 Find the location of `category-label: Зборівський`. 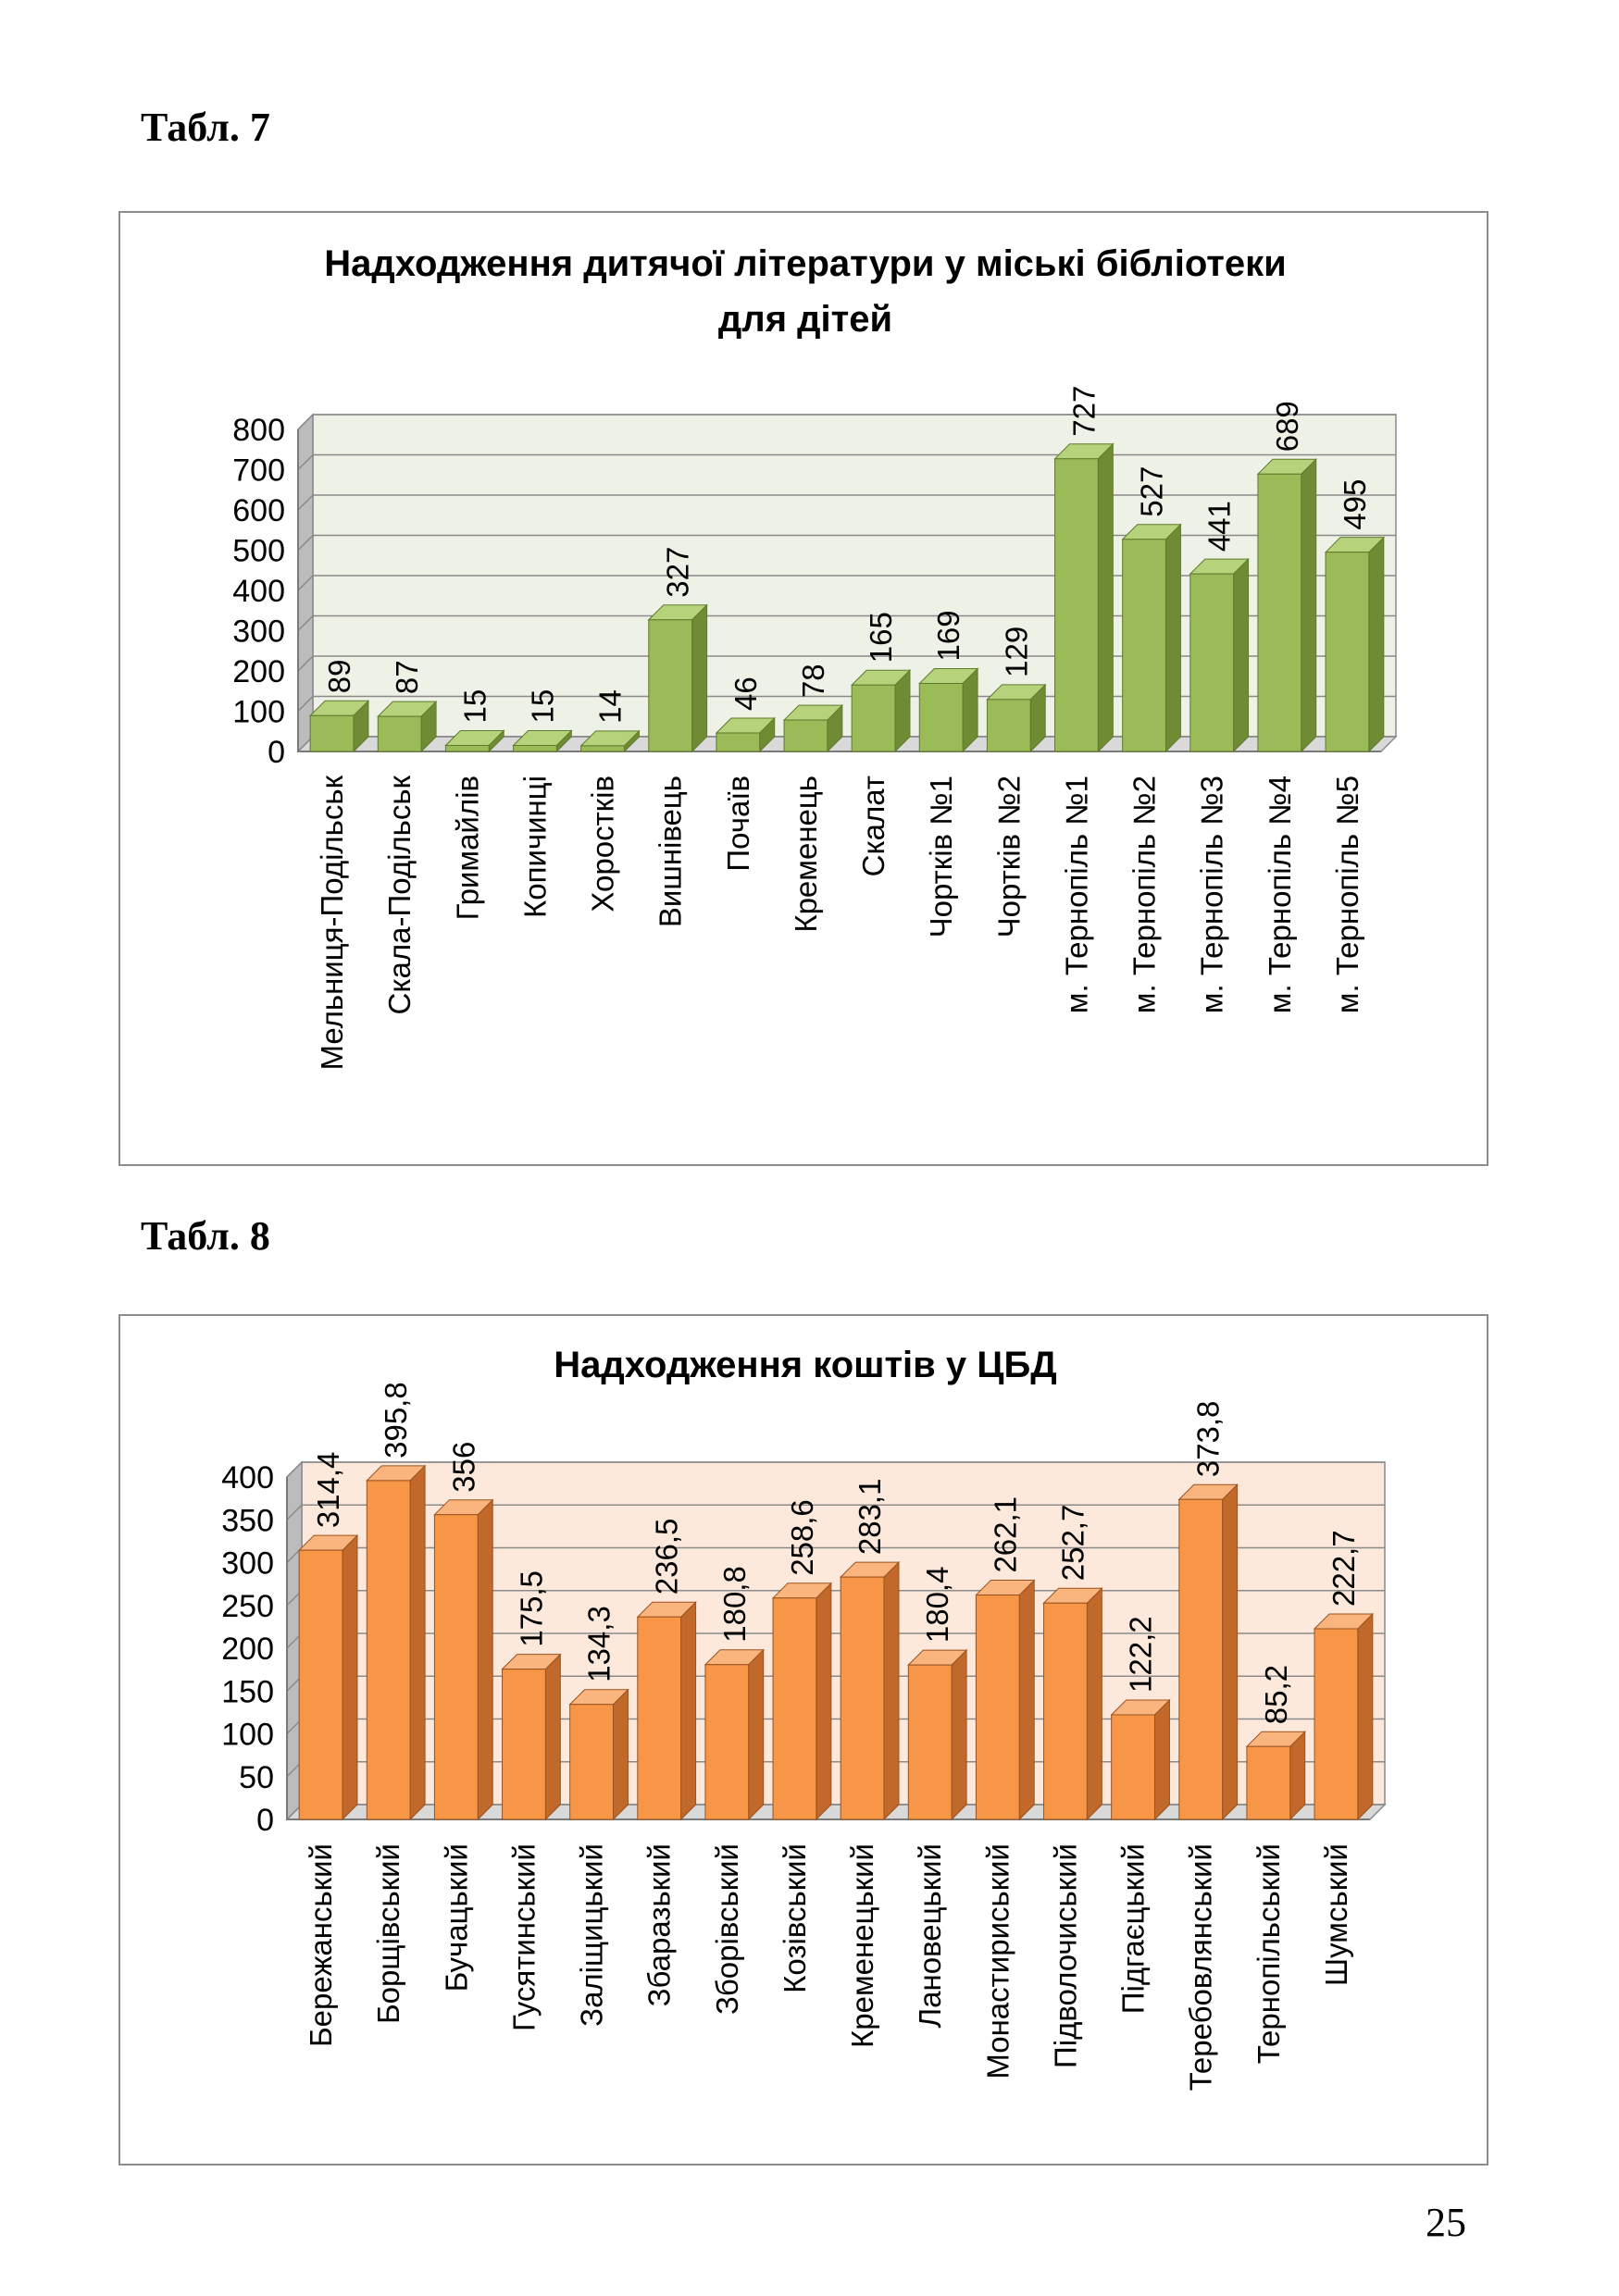

category-label: Зборівський is located at coordinates (727, 1929).